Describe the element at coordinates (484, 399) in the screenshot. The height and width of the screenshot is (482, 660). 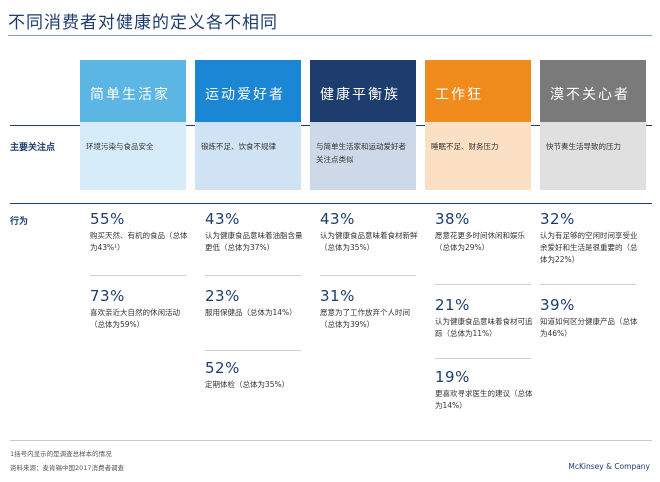
I see `stat-description: 更喜欢寻求医生的建议（总体为14%）` at that location.